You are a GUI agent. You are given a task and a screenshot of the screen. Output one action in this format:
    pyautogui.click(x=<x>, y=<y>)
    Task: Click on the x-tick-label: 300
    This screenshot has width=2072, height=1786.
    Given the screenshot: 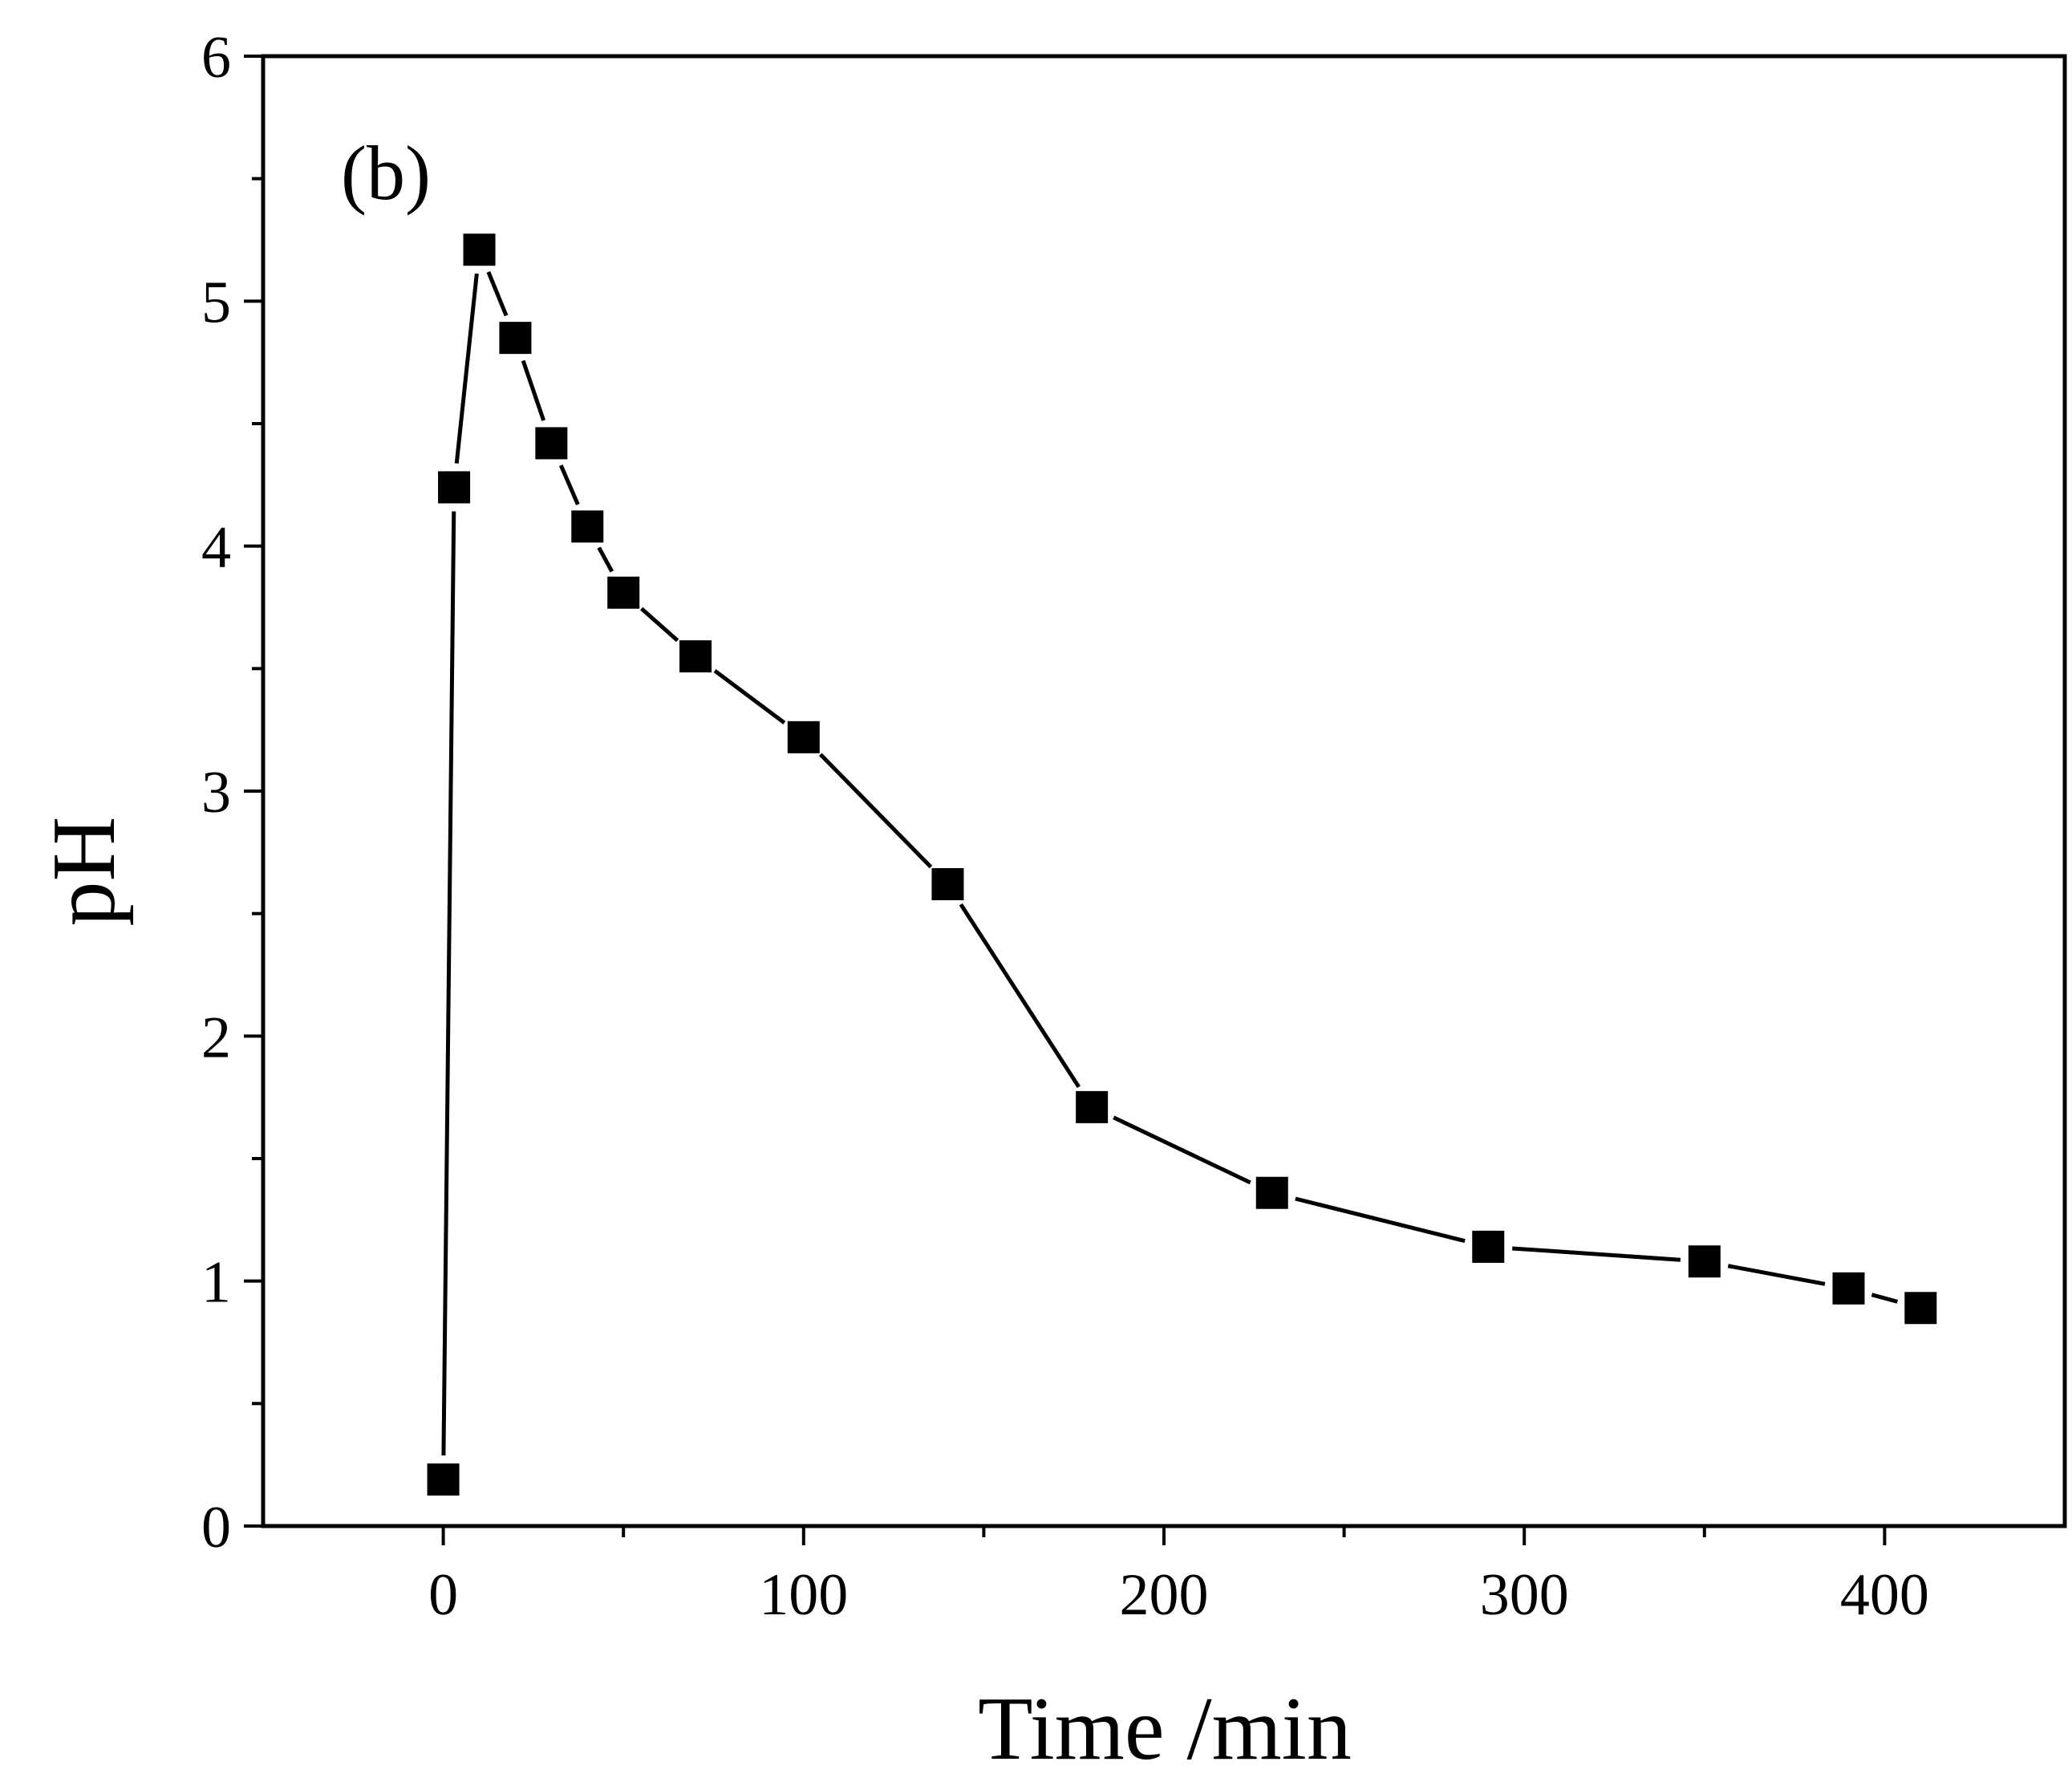 What is the action you would take?
    pyautogui.click(x=1525, y=1595)
    